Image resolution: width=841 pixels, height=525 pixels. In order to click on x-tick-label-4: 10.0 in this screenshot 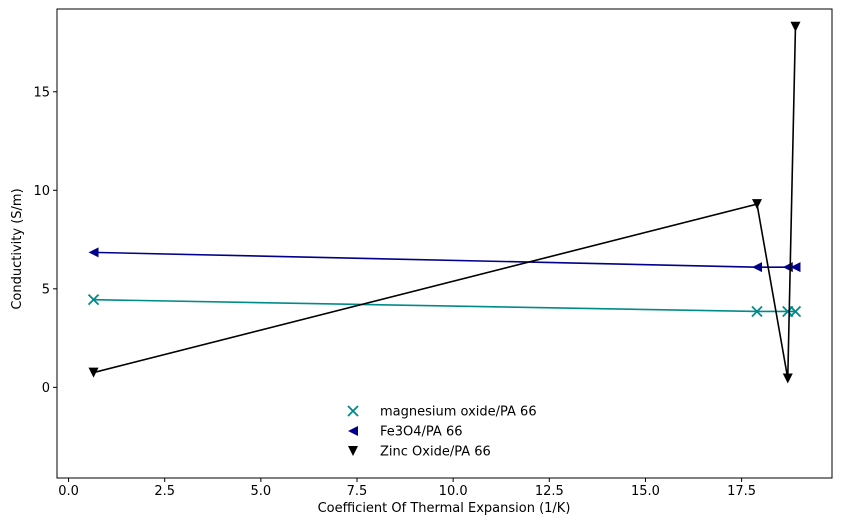, I will do `click(453, 491)`.